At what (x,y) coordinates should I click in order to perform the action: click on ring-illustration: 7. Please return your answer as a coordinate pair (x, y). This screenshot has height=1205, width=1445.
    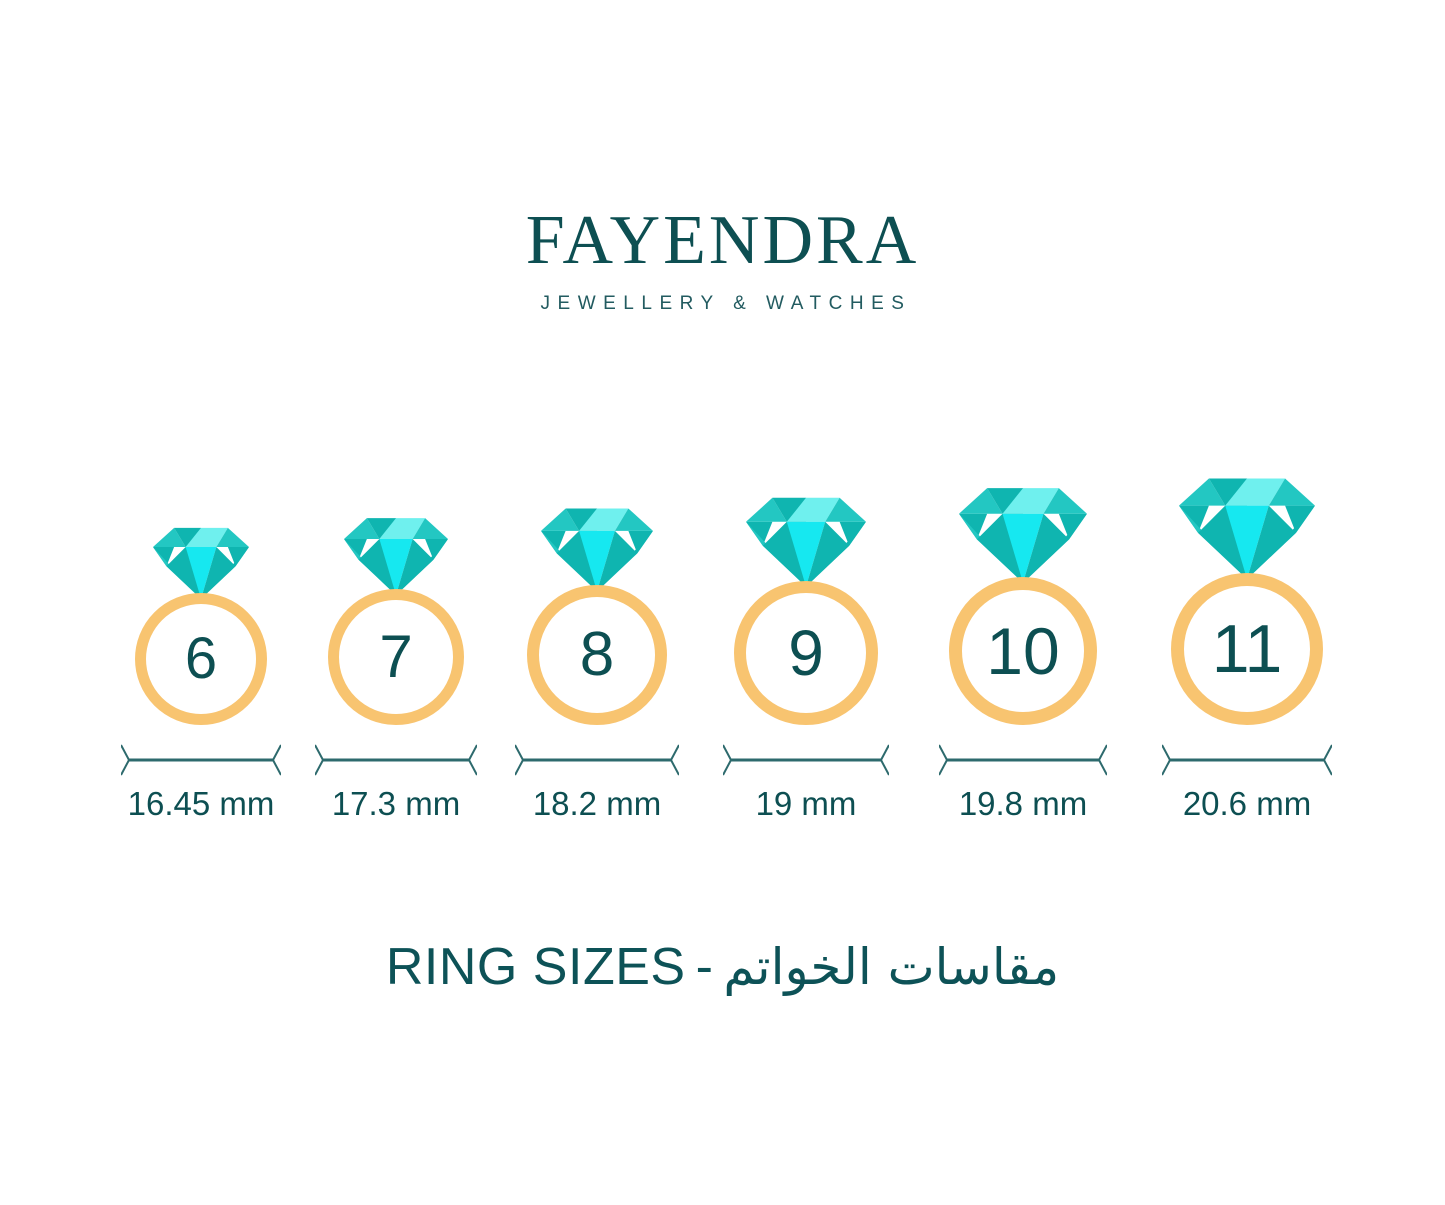
    Looking at the image, I should click on (396, 619).